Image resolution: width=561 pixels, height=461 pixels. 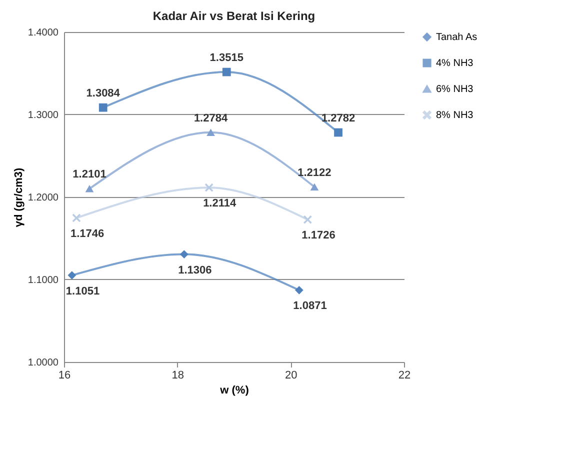 What do you see at coordinates (43, 33) in the screenshot?
I see `y-tick-label: 1.4000` at bounding box center [43, 33].